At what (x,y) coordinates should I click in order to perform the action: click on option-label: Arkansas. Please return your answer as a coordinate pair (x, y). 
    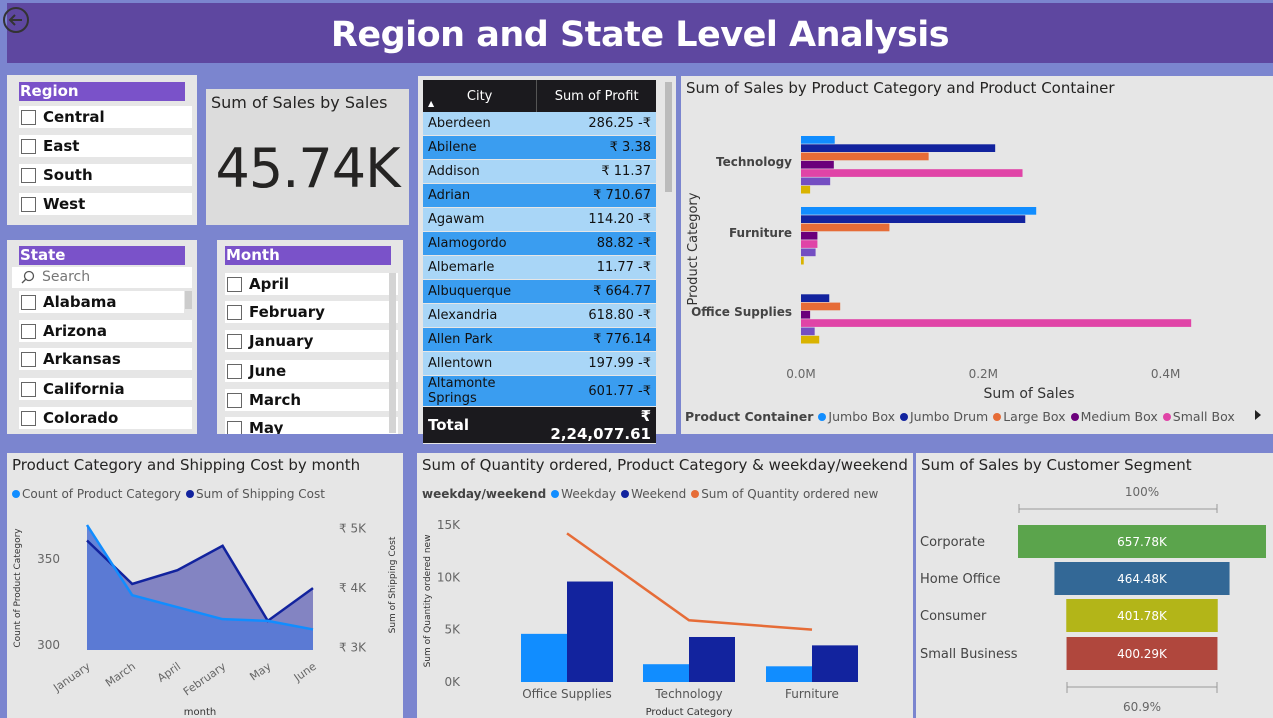
    Looking at the image, I should click on (82, 359).